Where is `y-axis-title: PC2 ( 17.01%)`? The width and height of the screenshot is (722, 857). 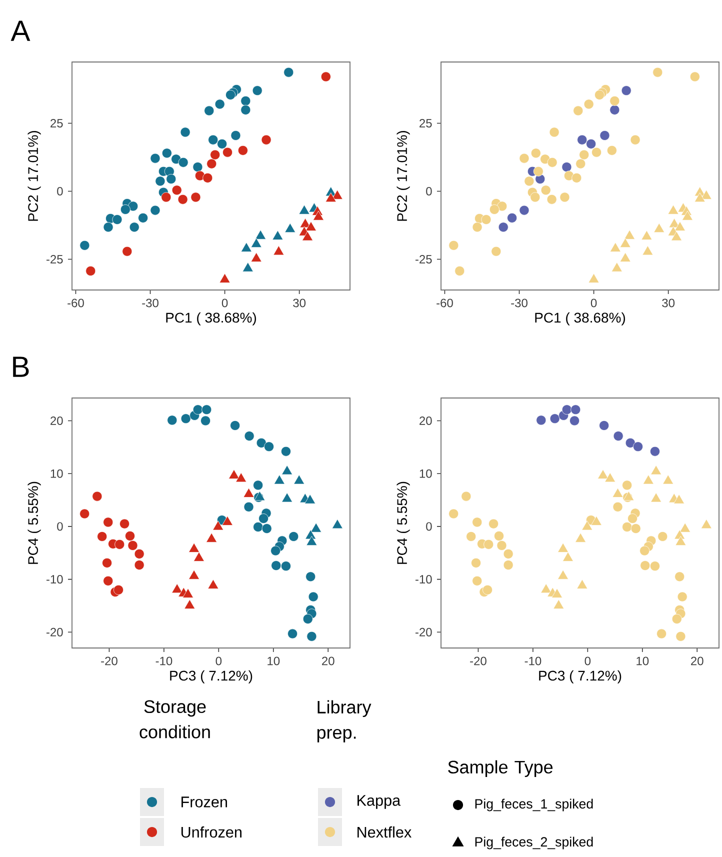 y-axis-title: PC2 ( 17.01%) is located at coordinates (403, 175).